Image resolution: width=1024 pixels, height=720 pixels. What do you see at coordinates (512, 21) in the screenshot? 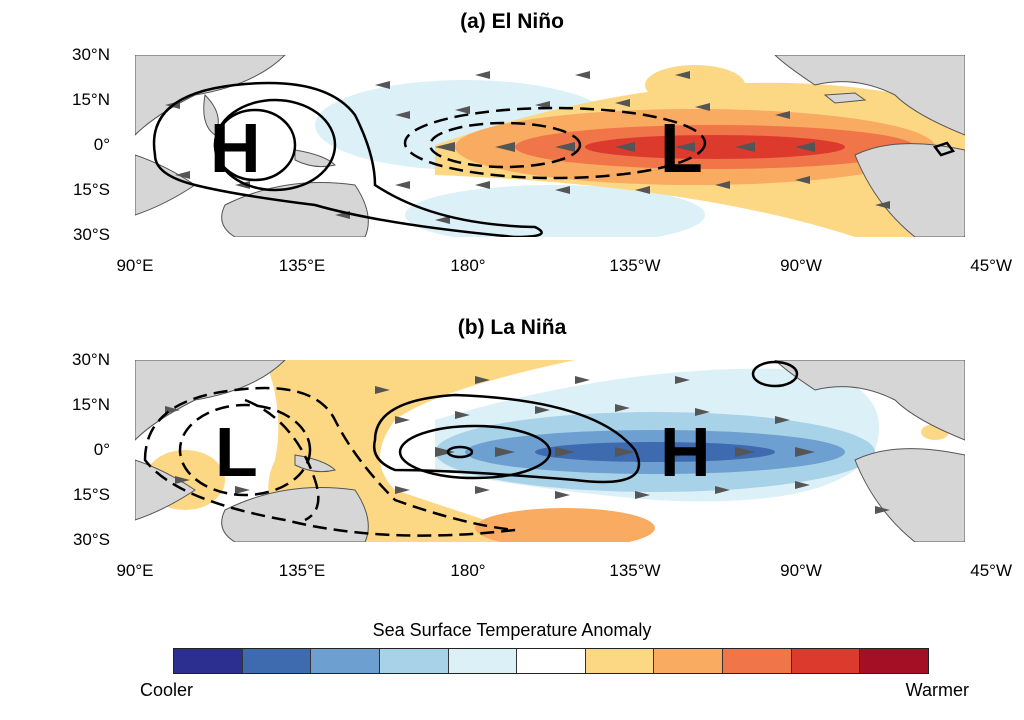
I see `panel-a-title: (a) El Niño` at bounding box center [512, 21].